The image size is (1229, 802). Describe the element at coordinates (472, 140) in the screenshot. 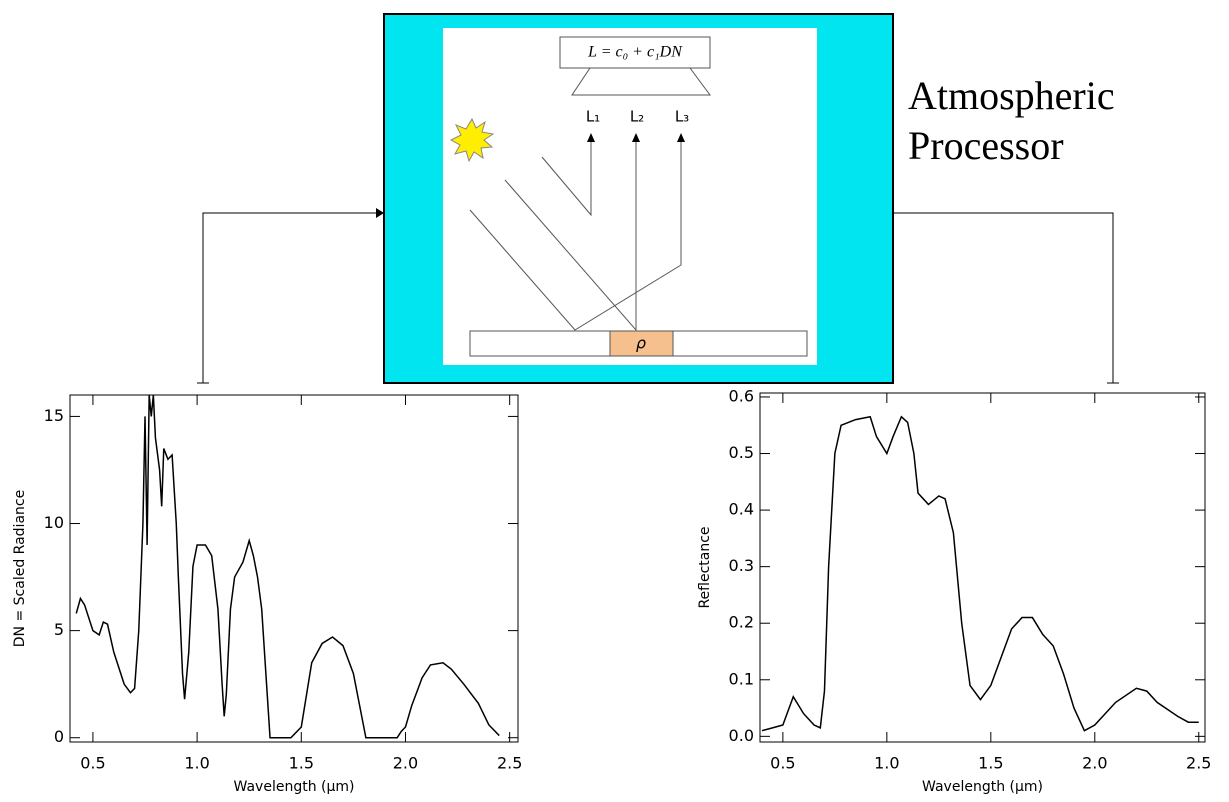

I see `sun` at that location.